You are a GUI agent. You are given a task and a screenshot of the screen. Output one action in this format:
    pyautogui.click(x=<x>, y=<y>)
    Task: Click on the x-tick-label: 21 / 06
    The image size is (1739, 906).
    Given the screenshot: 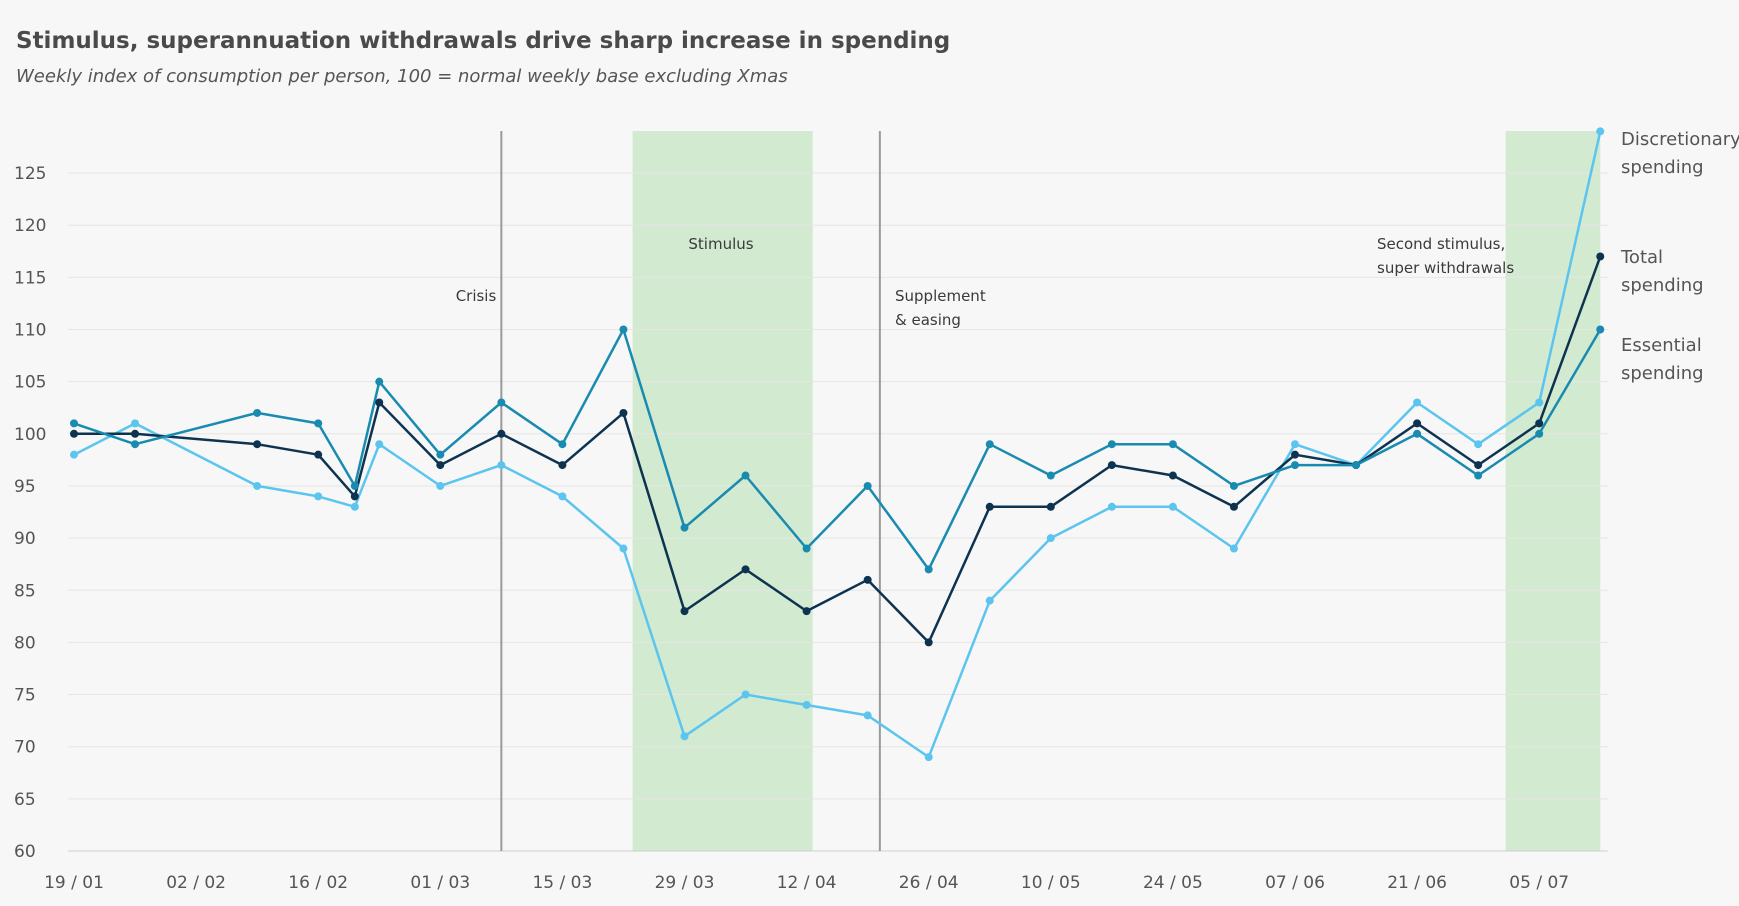 What is the action you would take?
    pyautogui.click(x=1417, y=883)
    